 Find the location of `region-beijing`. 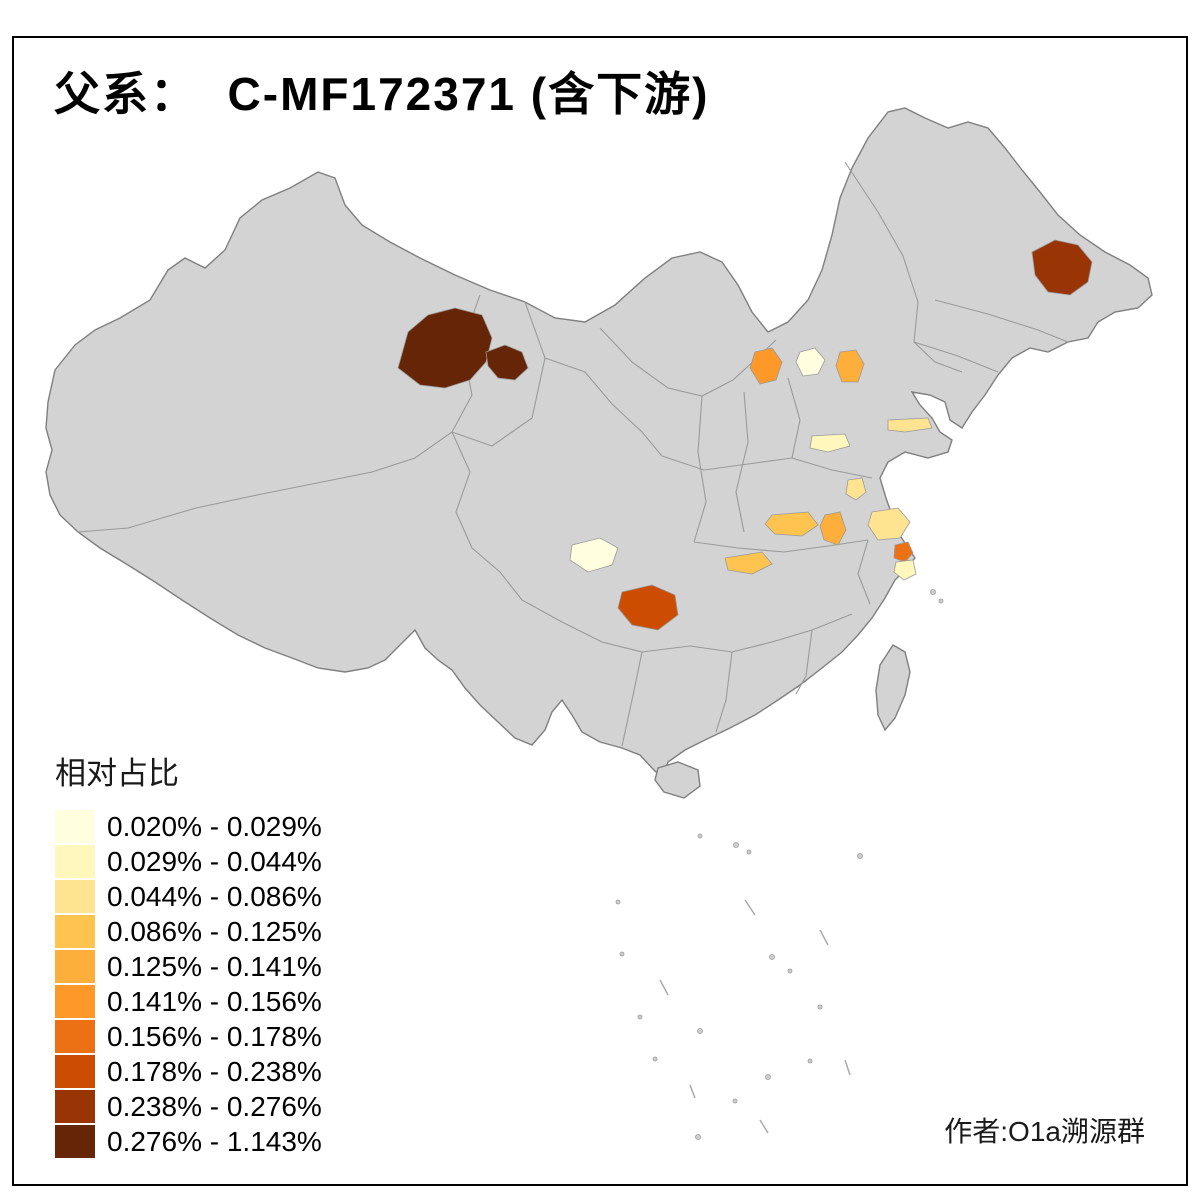

region-beijing is located at coordinates (810, 362).